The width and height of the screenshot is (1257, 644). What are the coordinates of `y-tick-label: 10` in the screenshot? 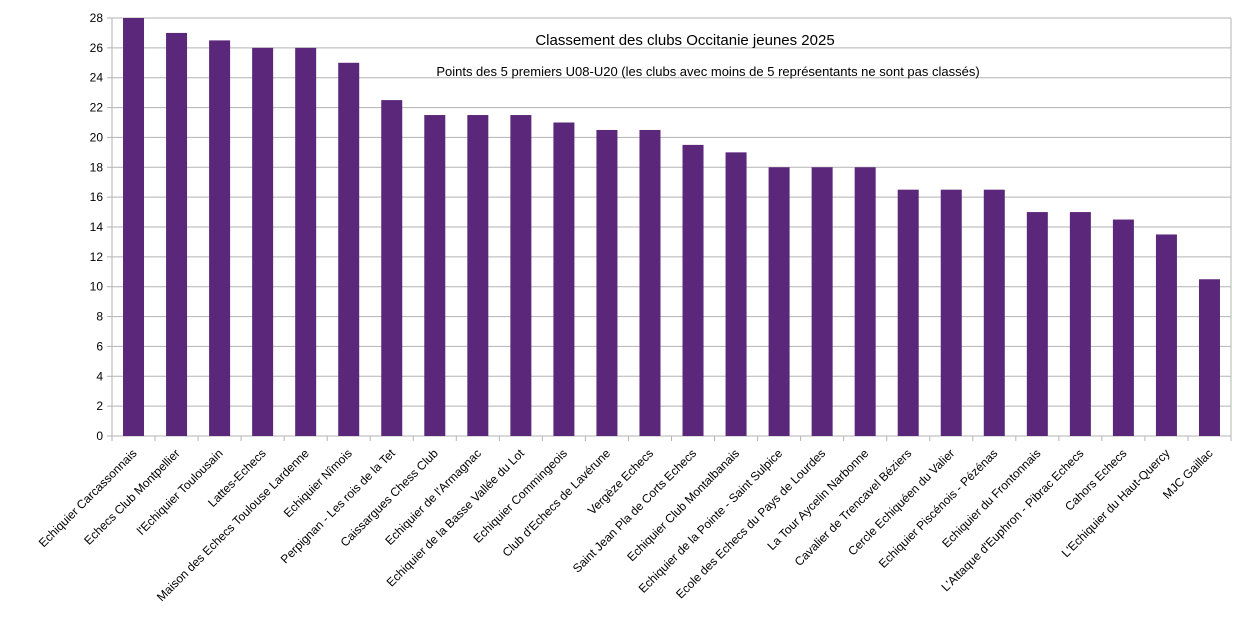 It's located at (97, 287).